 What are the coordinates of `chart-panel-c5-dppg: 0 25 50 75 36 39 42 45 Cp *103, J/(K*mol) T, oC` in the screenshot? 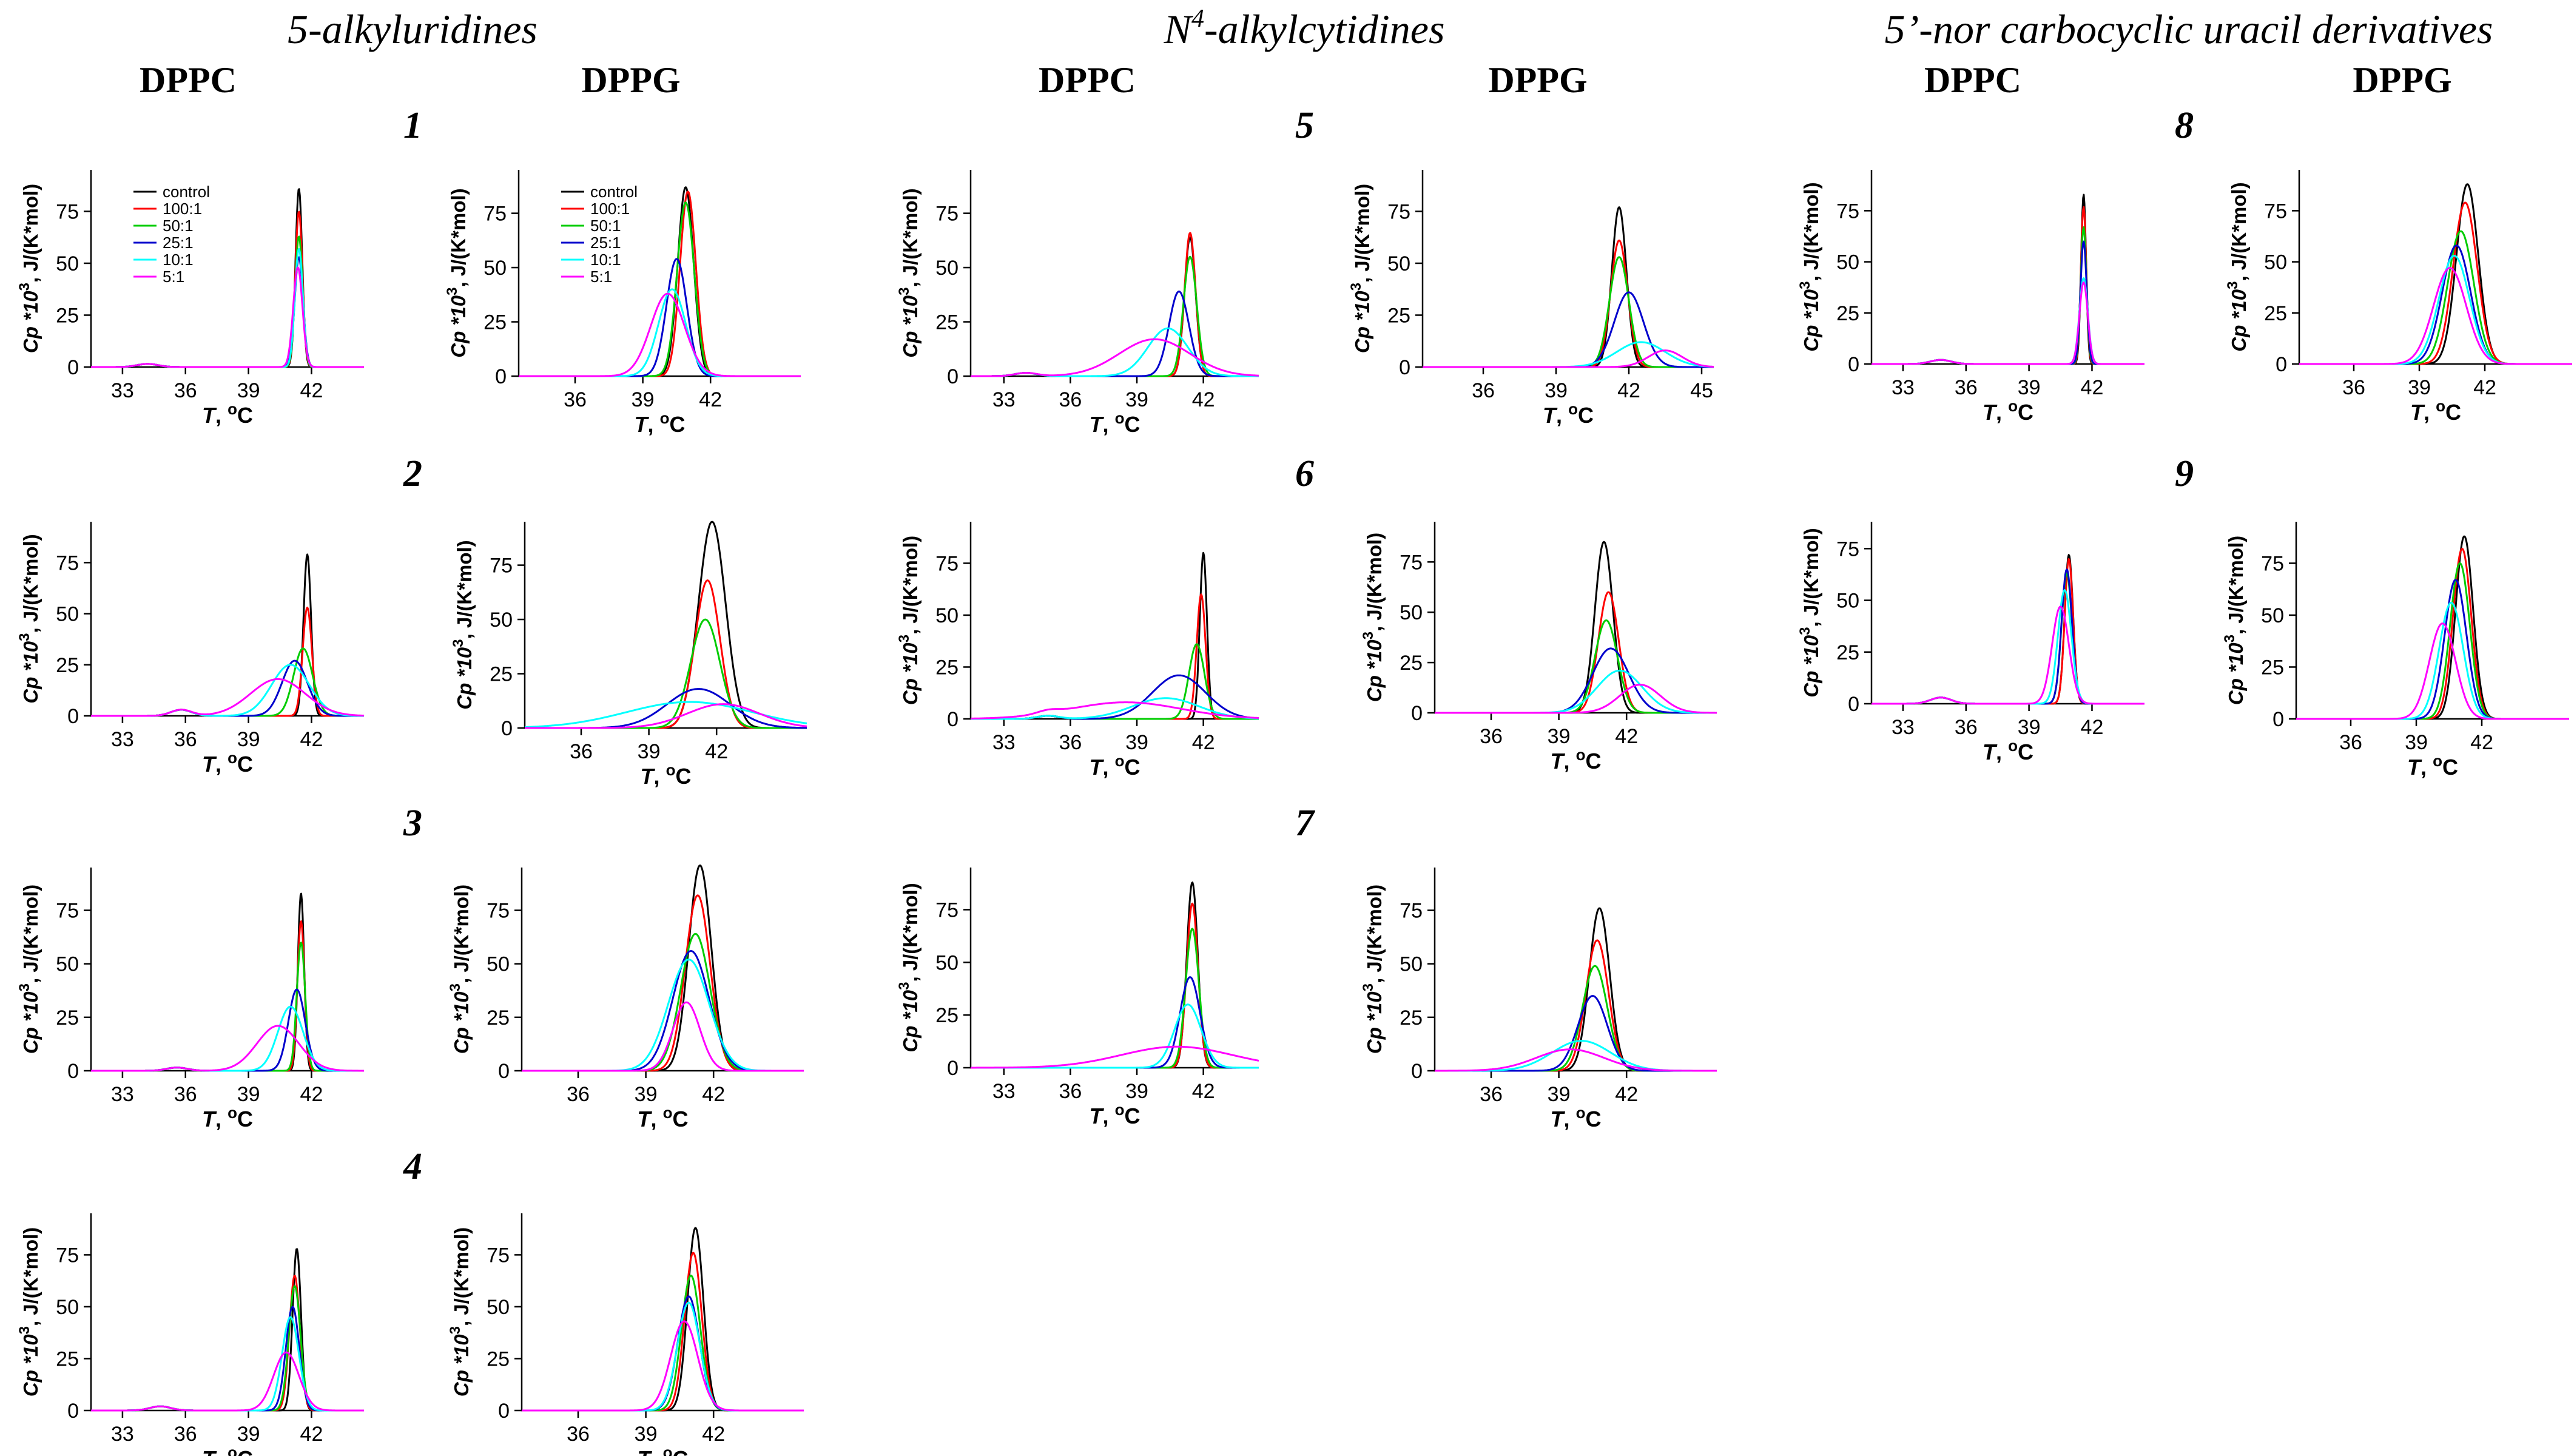 It's located at (1531, 299).